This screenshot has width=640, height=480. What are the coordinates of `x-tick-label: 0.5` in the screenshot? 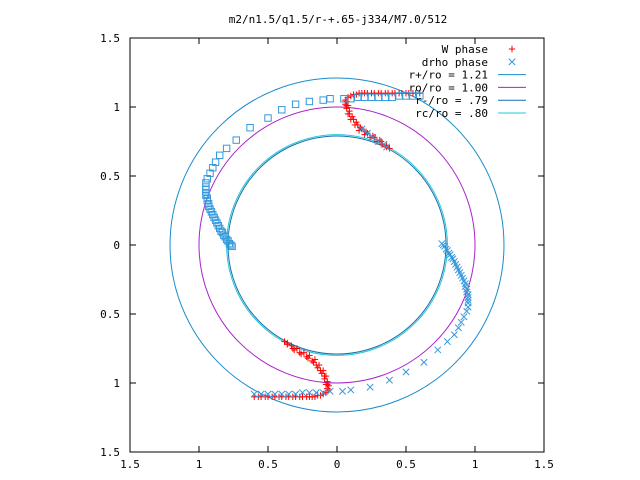 It's located at (268, 464).